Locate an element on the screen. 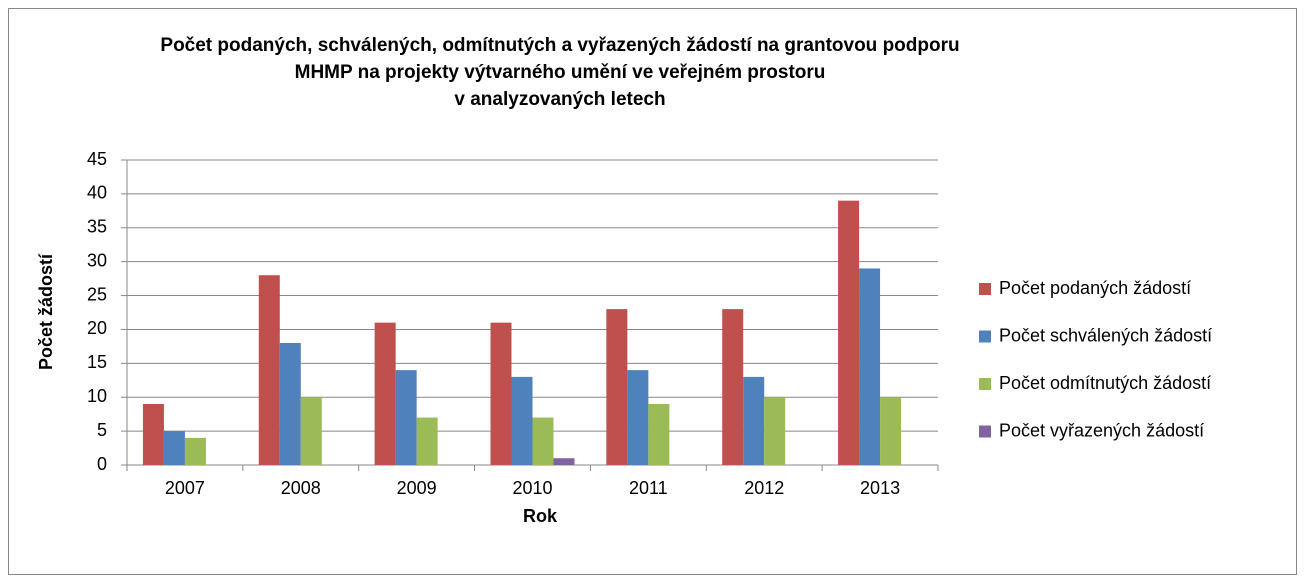 The image size is (1305, 588). x-tick-label: 2013 is located at coordinates (880, 488).